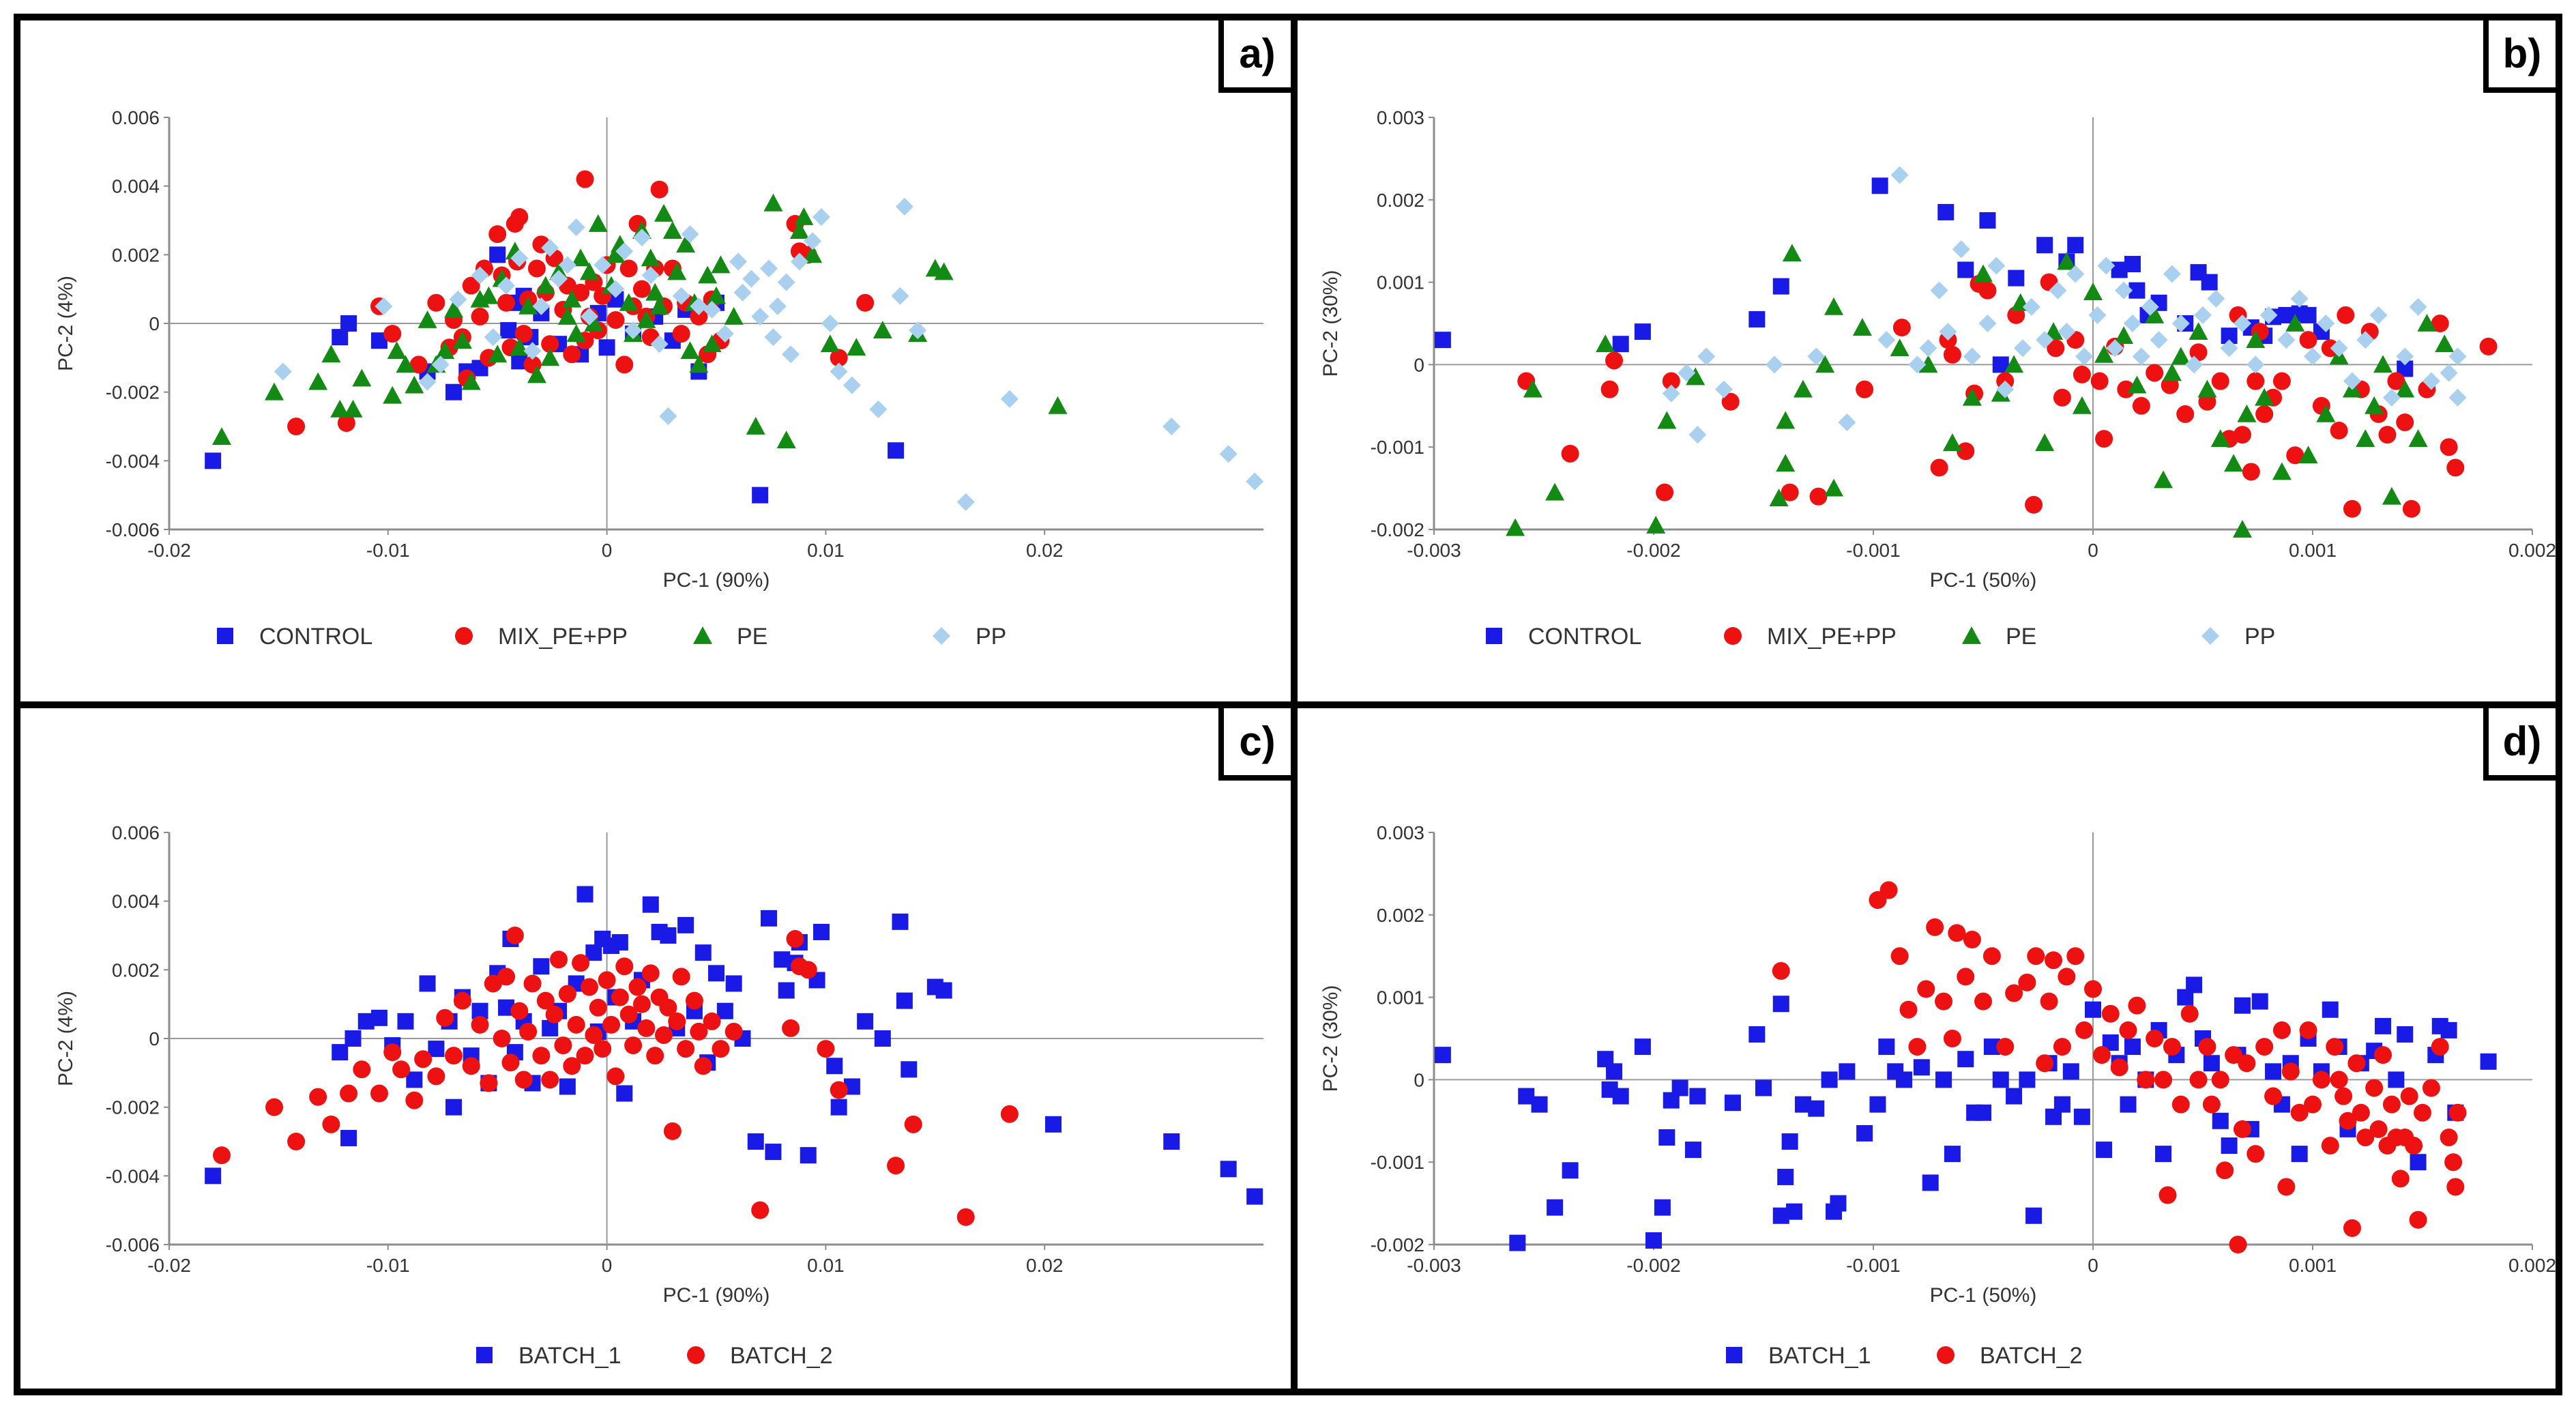  Describe the element at coordinates (315, 637) in the screenshot. I see `legend-label-control: CONTROL` at that location.